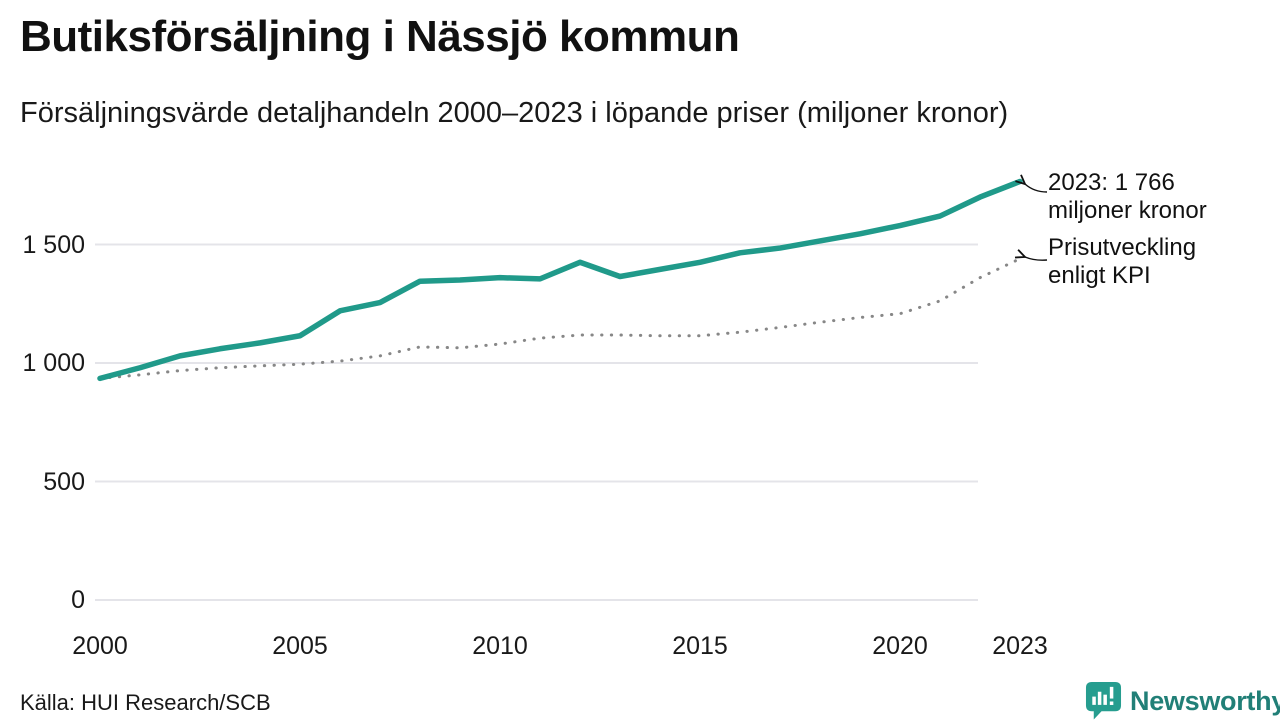 The image size is (1280, 720). I want to click on series-kpi-line, so click(560, 318).